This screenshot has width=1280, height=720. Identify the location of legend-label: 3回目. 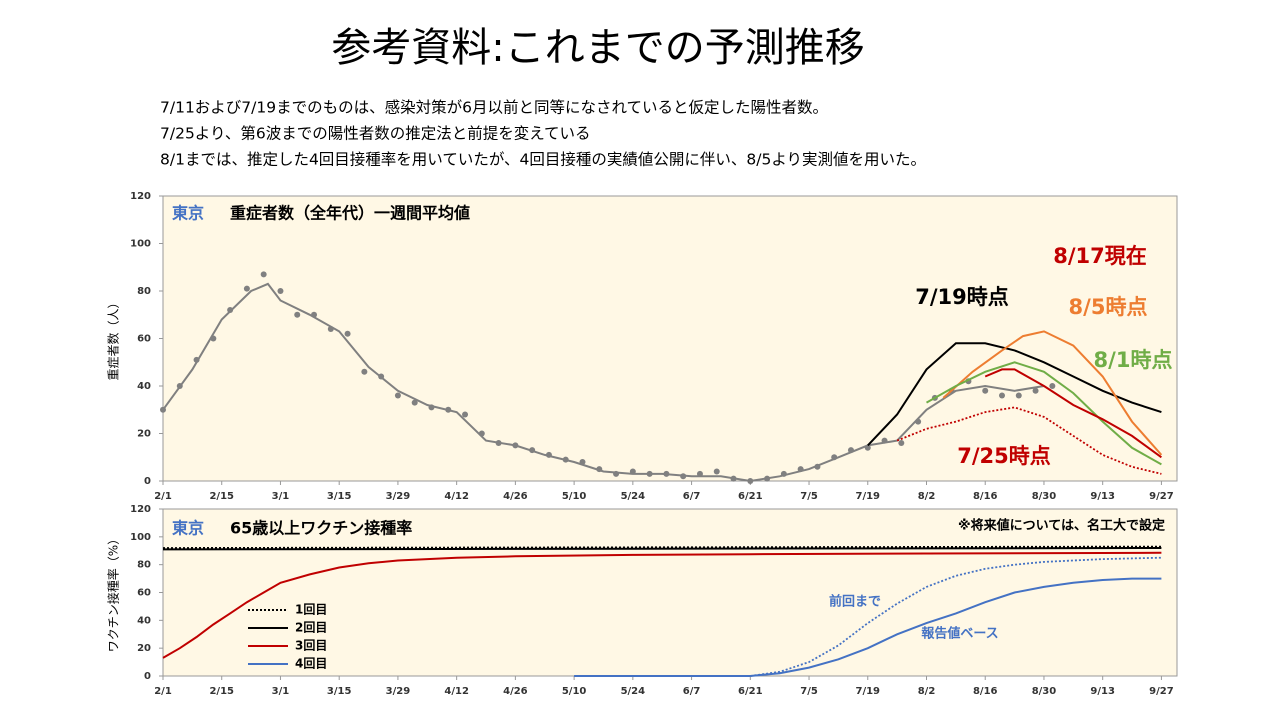
(311, 646).